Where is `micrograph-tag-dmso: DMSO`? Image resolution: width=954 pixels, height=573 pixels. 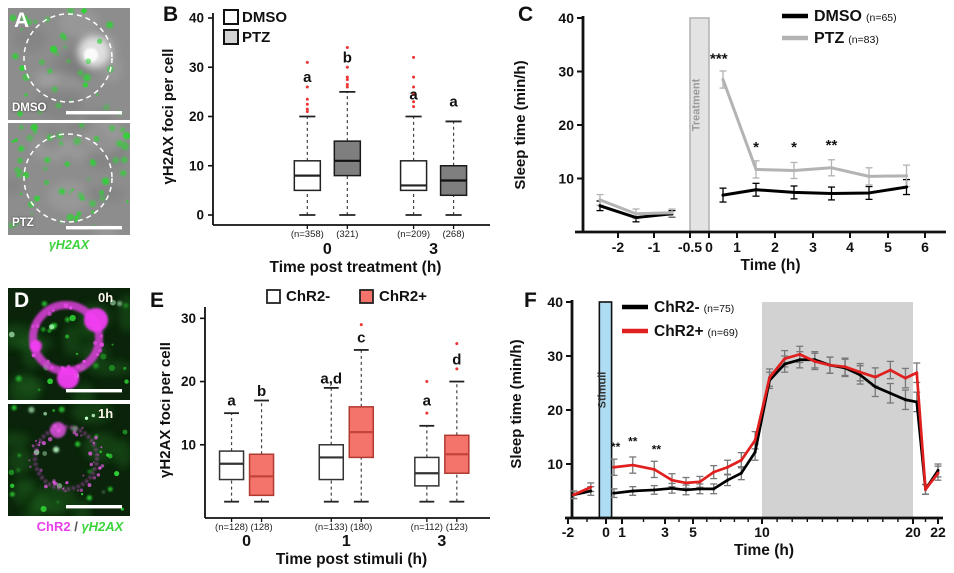
micrograph-tag-dmso: DMSO is located at coordinates (29, 108).